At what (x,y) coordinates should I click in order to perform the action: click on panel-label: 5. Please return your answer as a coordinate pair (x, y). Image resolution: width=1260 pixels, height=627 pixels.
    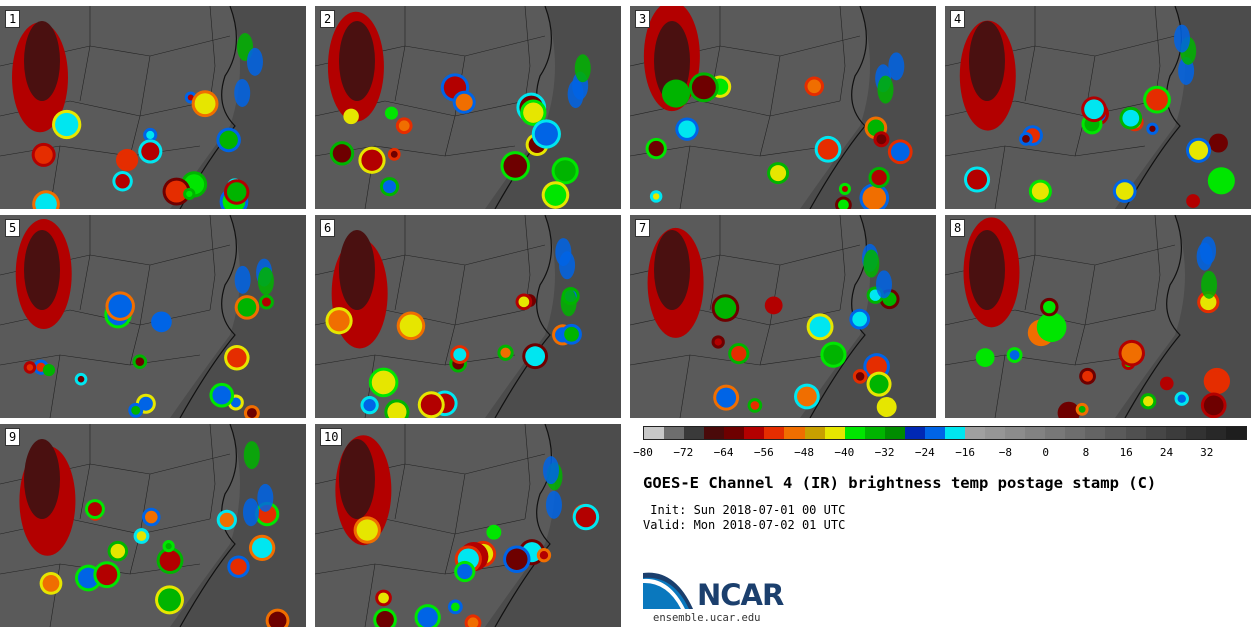
    Looking at the image, I should click on (13, 228).